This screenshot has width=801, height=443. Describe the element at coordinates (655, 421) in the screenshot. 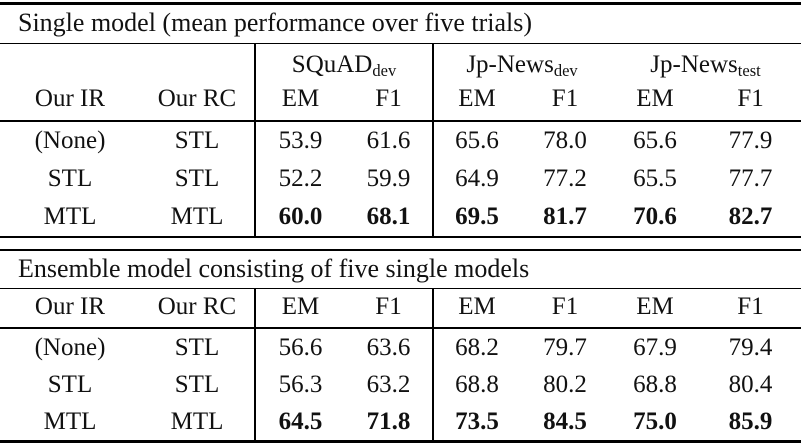

I see `data-cell: 75.0` at that location.